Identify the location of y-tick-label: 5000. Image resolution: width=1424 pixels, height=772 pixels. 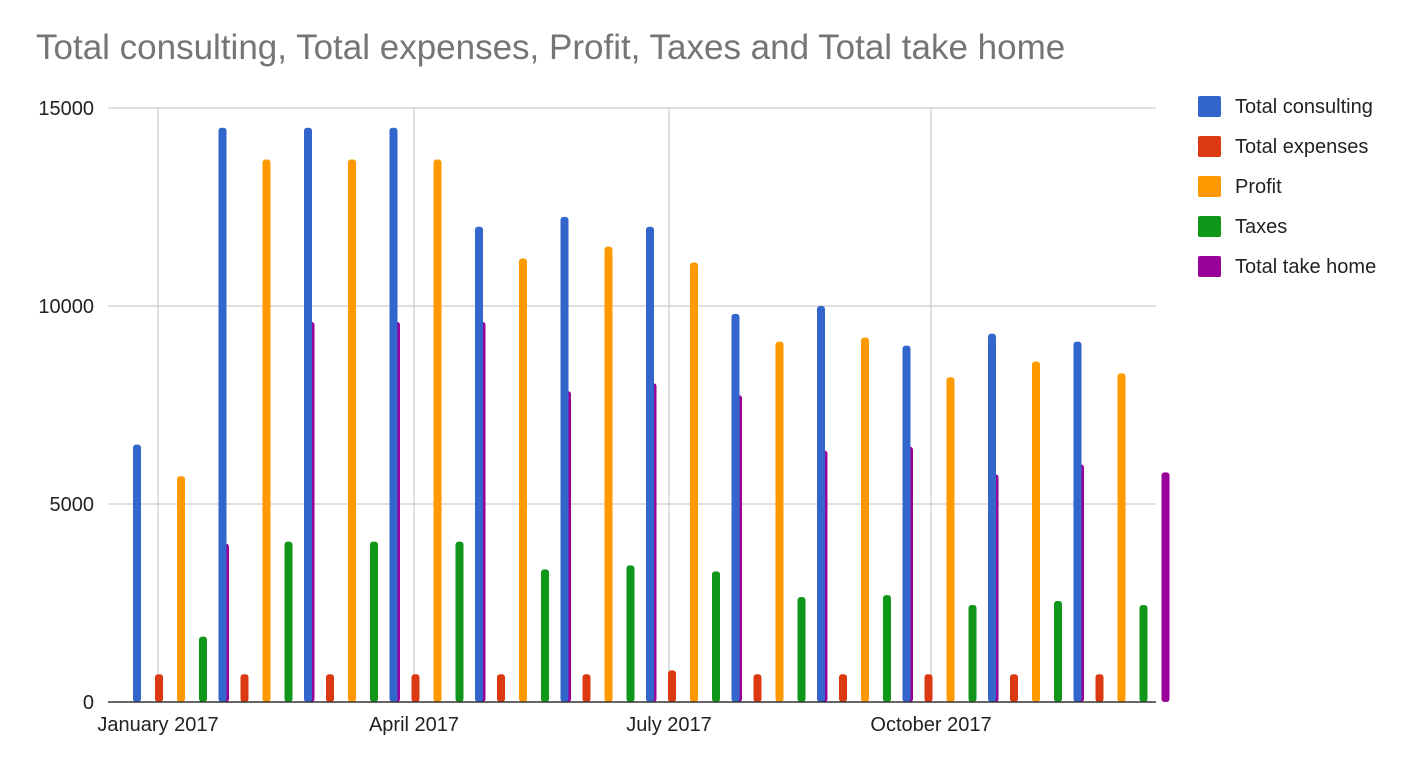
(72, 505).